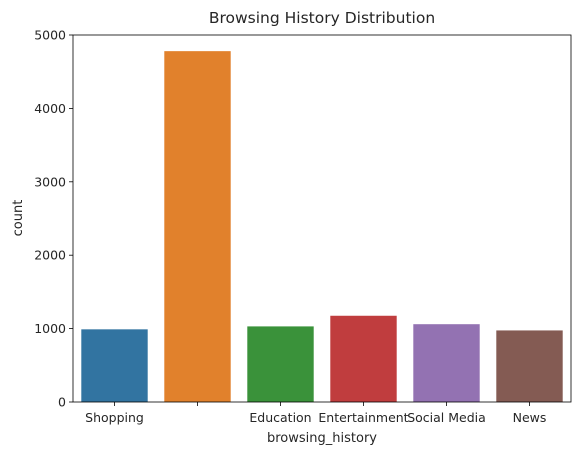  Describe the element at coordinates (280, 364) in the screenshot. I see `bar-education` at that location.